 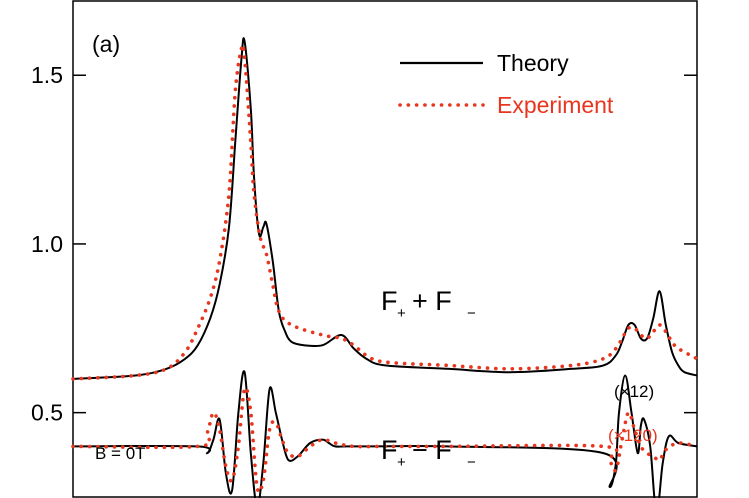 I want to click on y-tick-label: 1.0, so click(x=47, y=244).